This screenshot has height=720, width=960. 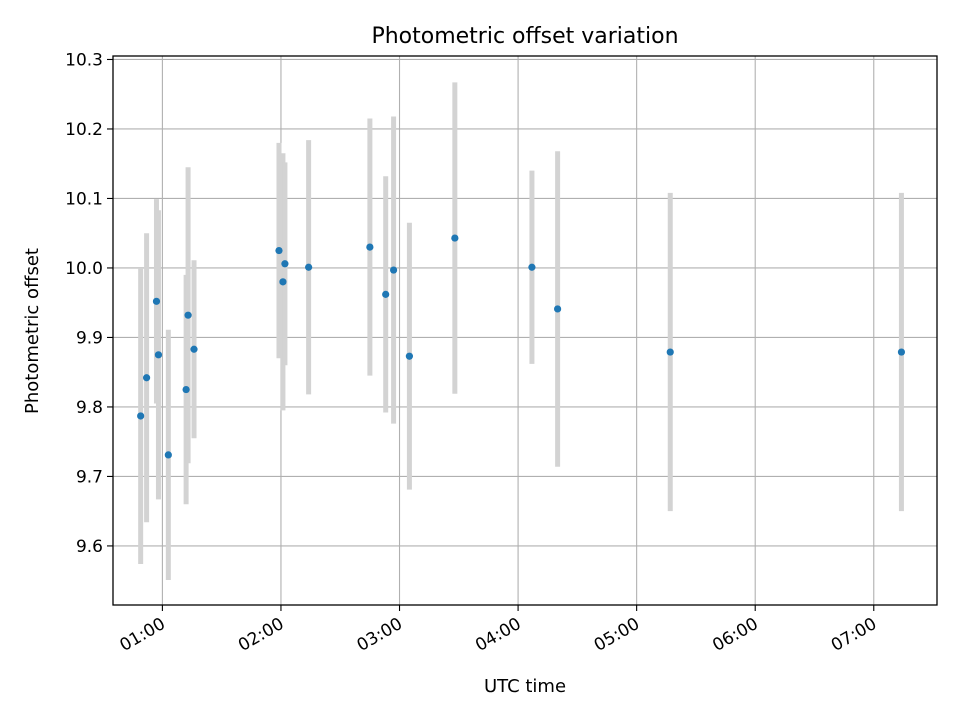 I want to click on y-axis-ticks: 9.6 9.7 9.8 9.9 10.0 10.1 10.2 10.3, so click(x=89, y=303).